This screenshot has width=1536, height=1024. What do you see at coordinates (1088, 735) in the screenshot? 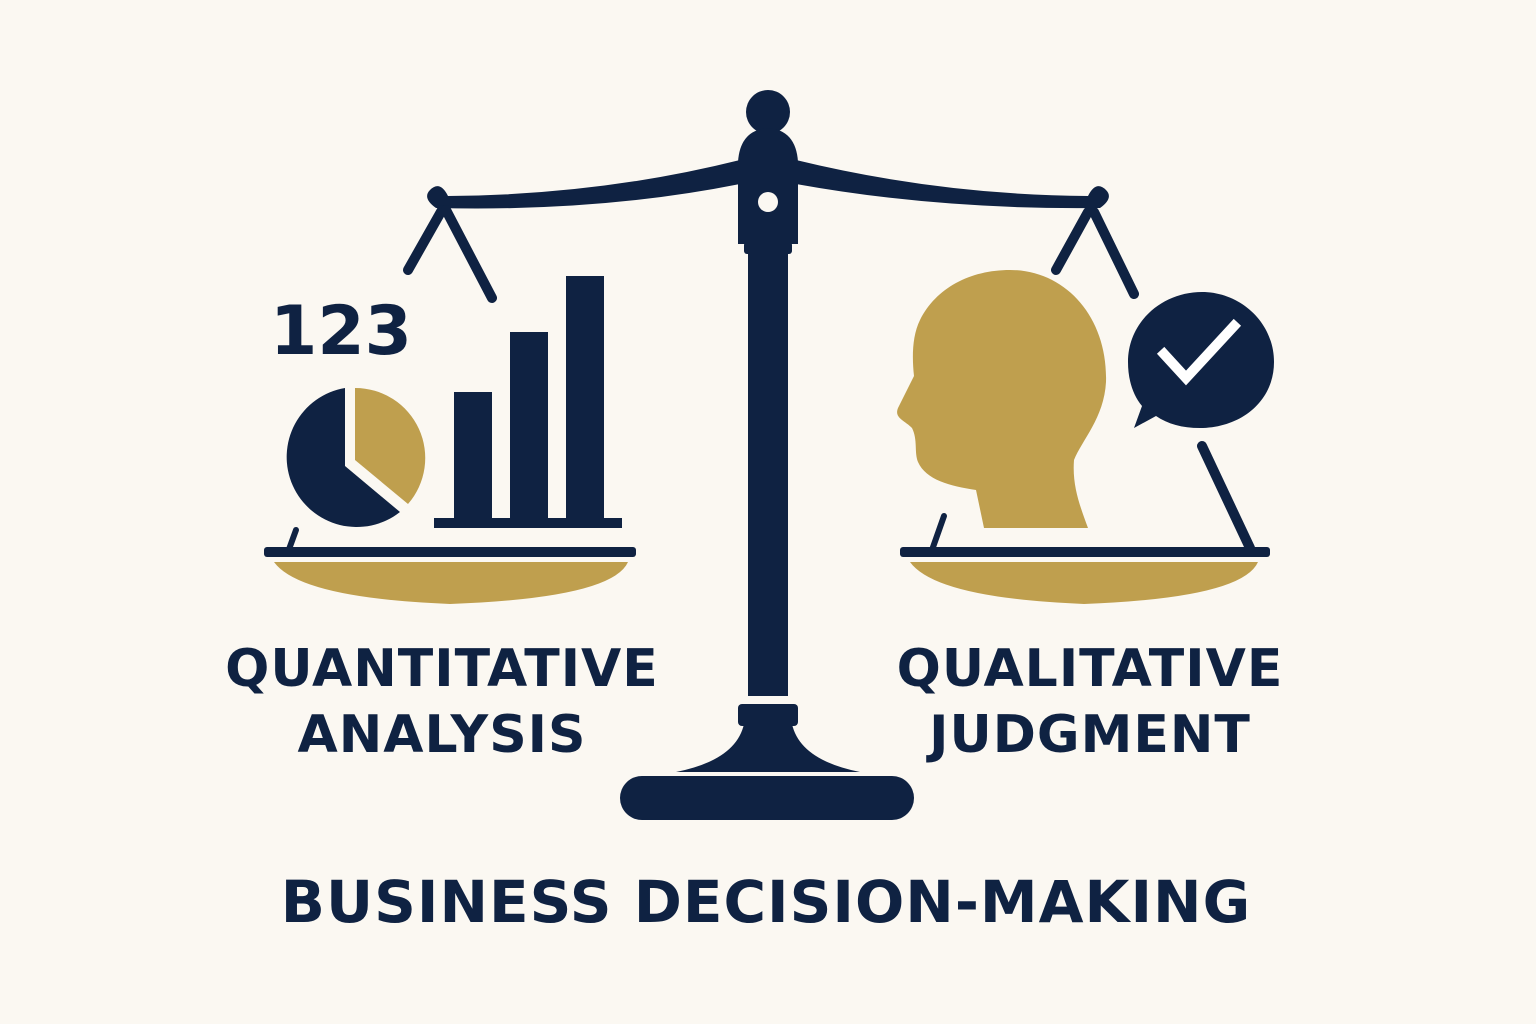
I see `right-label-line2: JUDGMENT` at bounding box center [1088, 735].